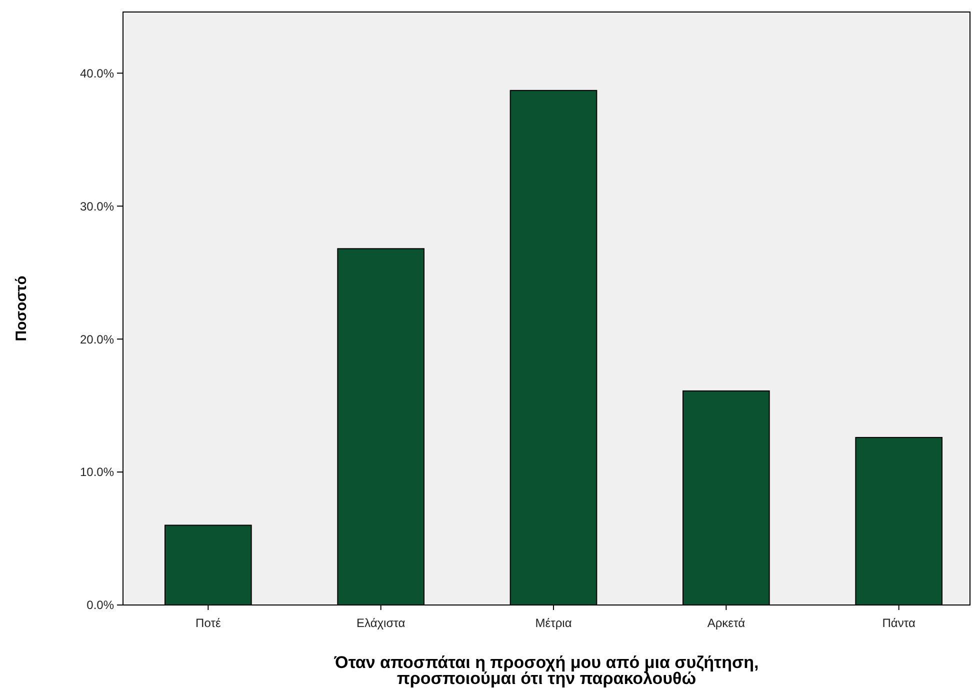  I want to click on x-tick-label: Αρκετά, so click(726, 623).